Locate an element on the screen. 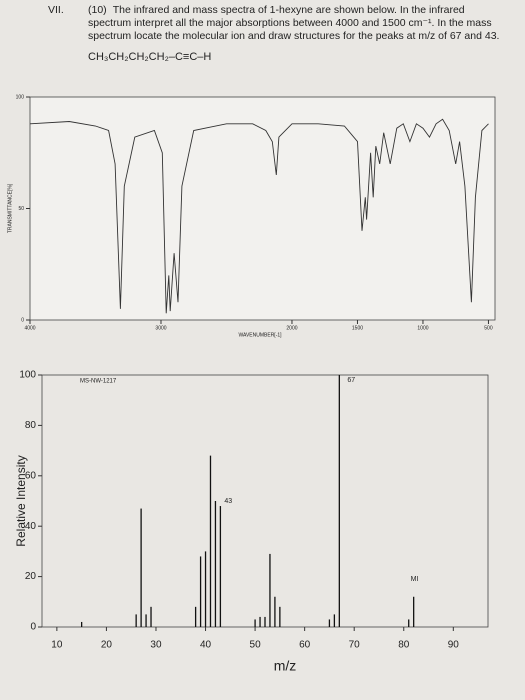 The width and height of the screenshot is (525, 700). formula: CH₃CH₂CH₂CH₂–C≡C–H is located at coordinates (150, 57).